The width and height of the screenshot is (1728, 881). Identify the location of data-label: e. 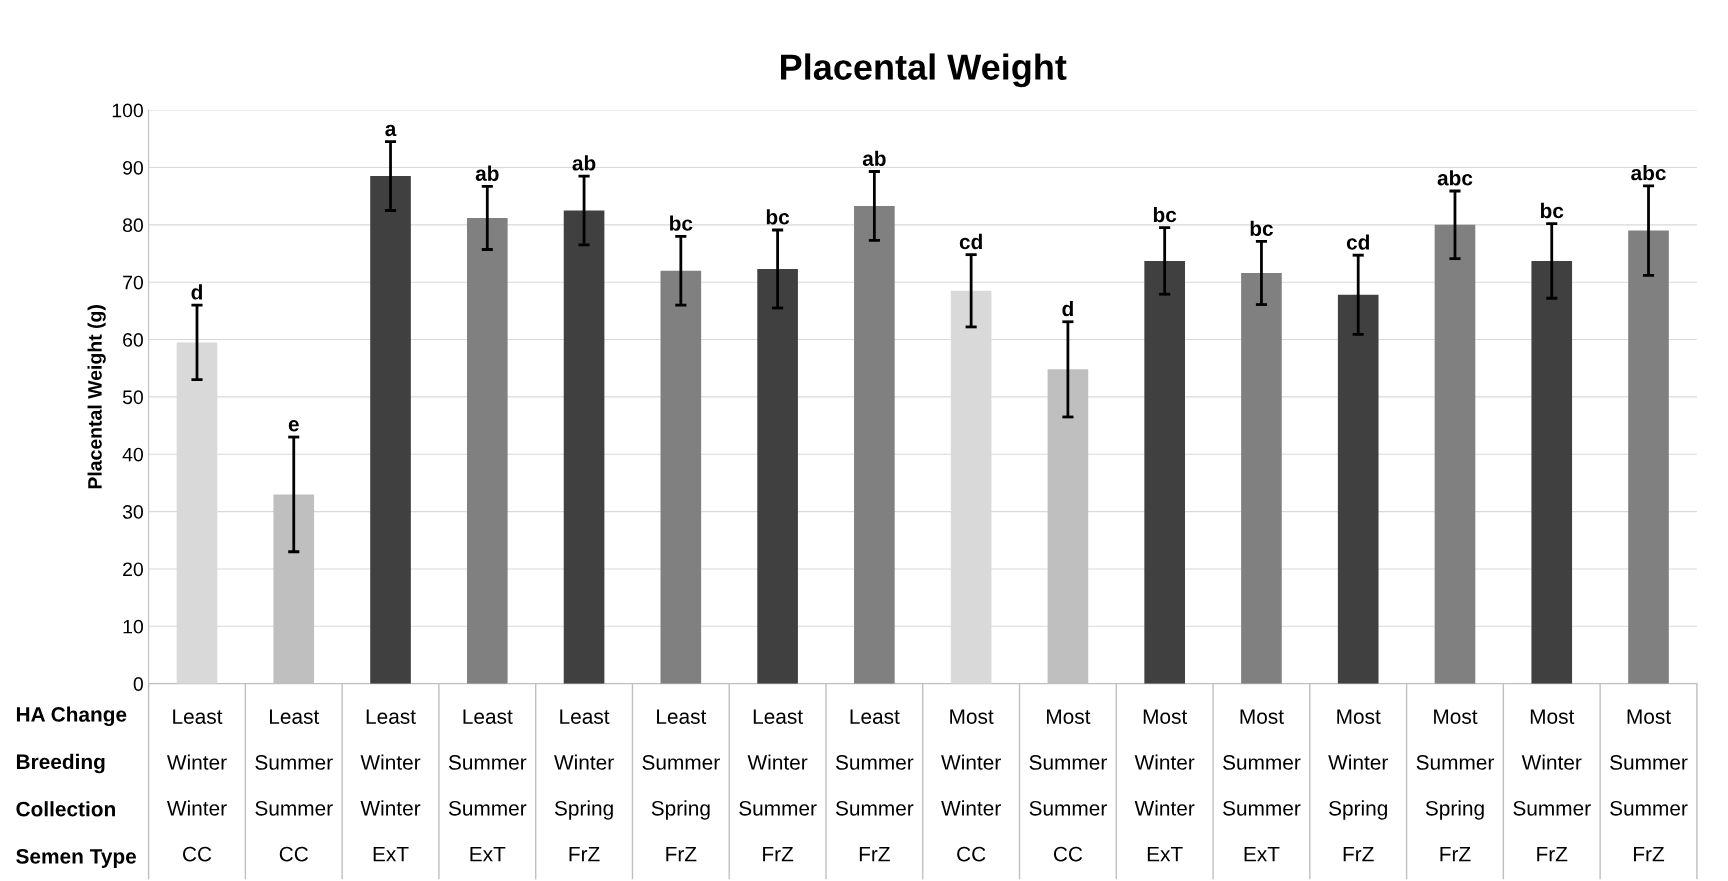
(293, 426).